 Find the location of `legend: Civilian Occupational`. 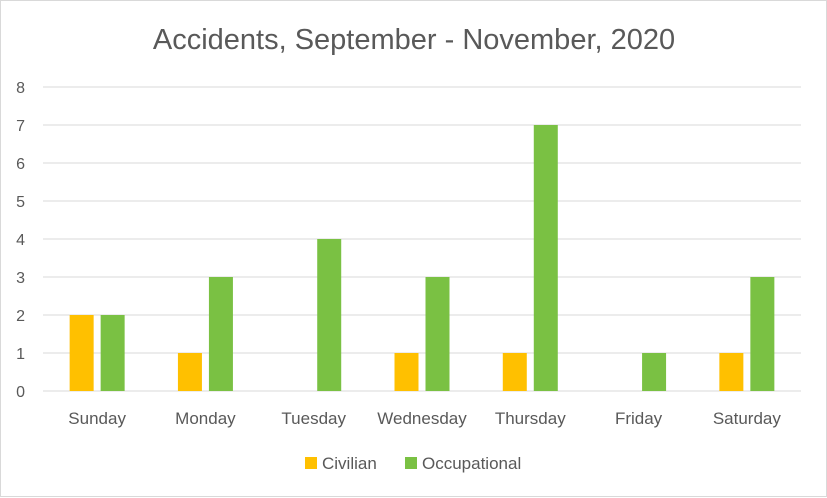

legend: Civilian Occupational is located at coordinates (413, 463).